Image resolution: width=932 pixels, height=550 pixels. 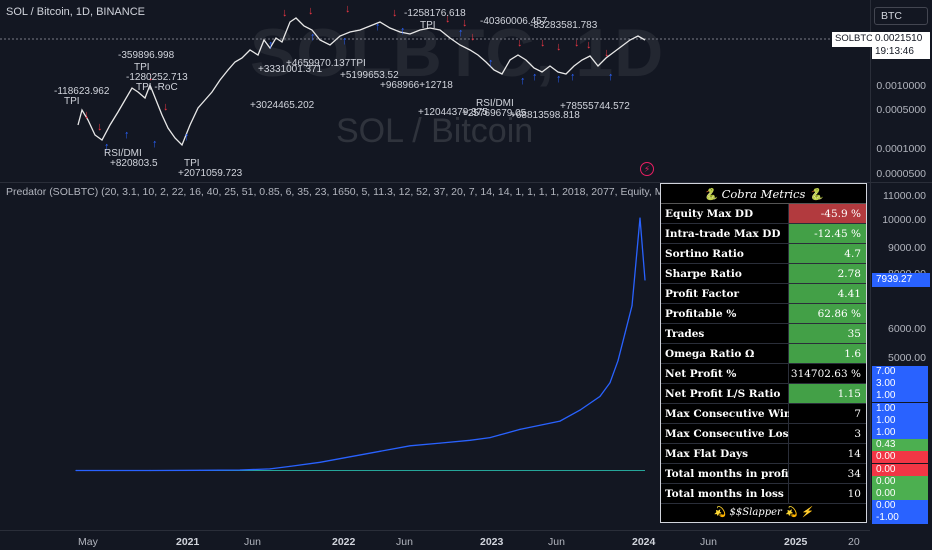 What do you see at coordinates (725, 353) in the screenshot?
I see `metric-label: Omega Ratio Ω` at bounding box center [725, 353].